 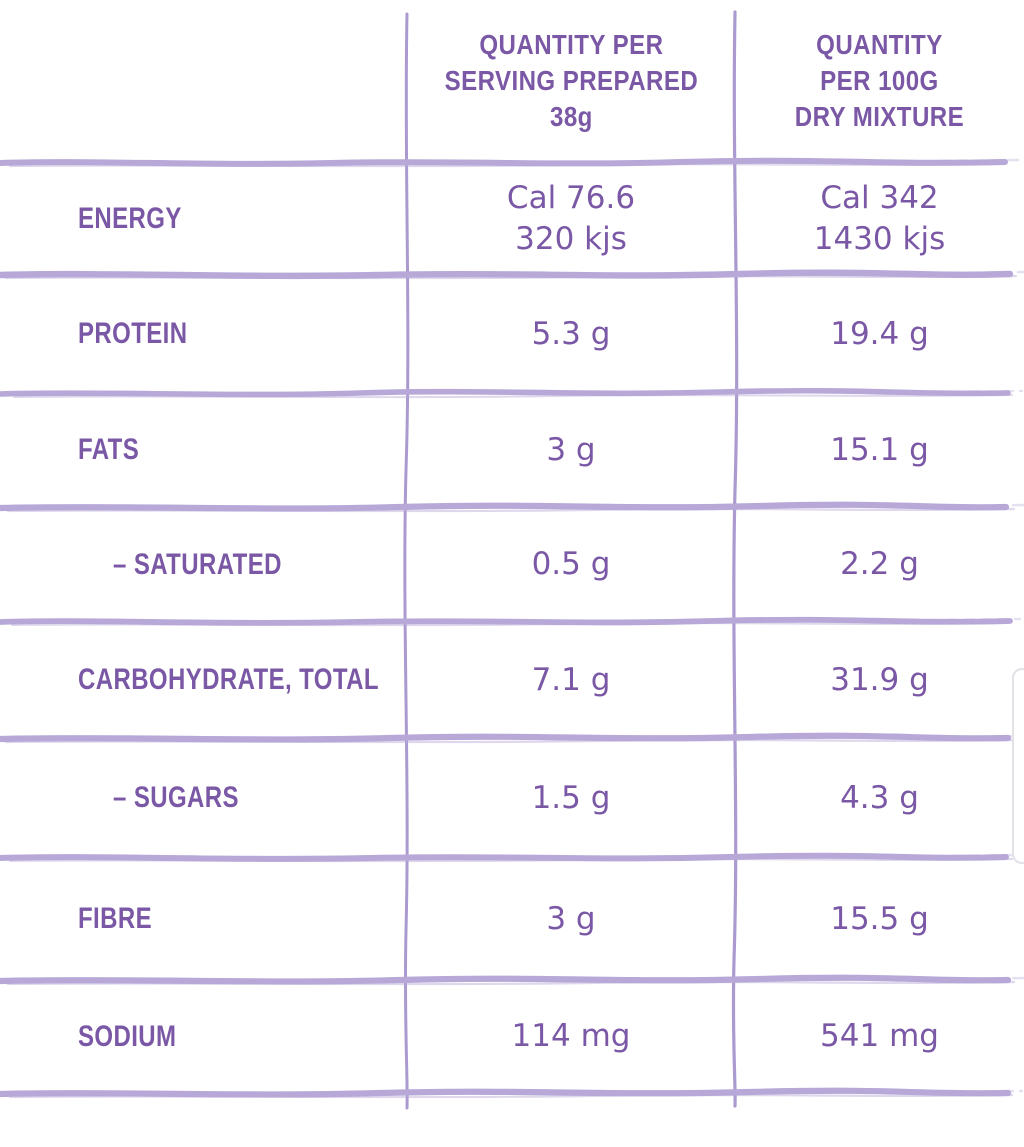 I want to click on text-line: DRY MIXTURE, so click(x=879, y=116).